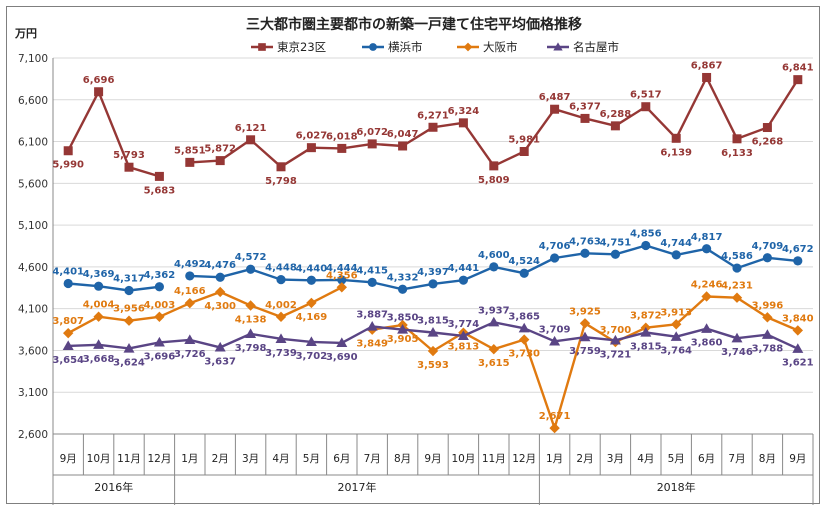 Image resolution: width=828 pixels, height=510 pixels. I want to click on data-label: 3,668, so click(99, 359).